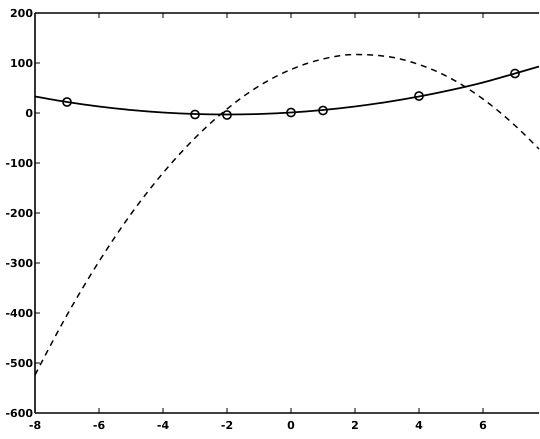 The height and width of the screenshot is (439, 540). I want to click on x-tick-label: 4, so click(419, 425).